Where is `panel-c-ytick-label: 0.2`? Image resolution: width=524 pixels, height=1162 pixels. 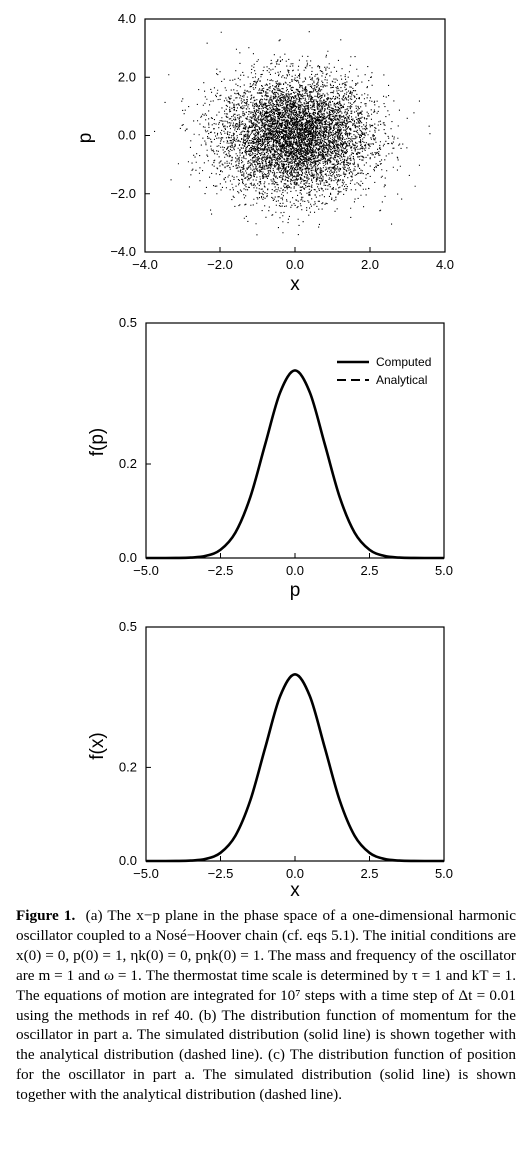 panel-c-ytick-label: 0.2 is located at coordinates (128, 766).